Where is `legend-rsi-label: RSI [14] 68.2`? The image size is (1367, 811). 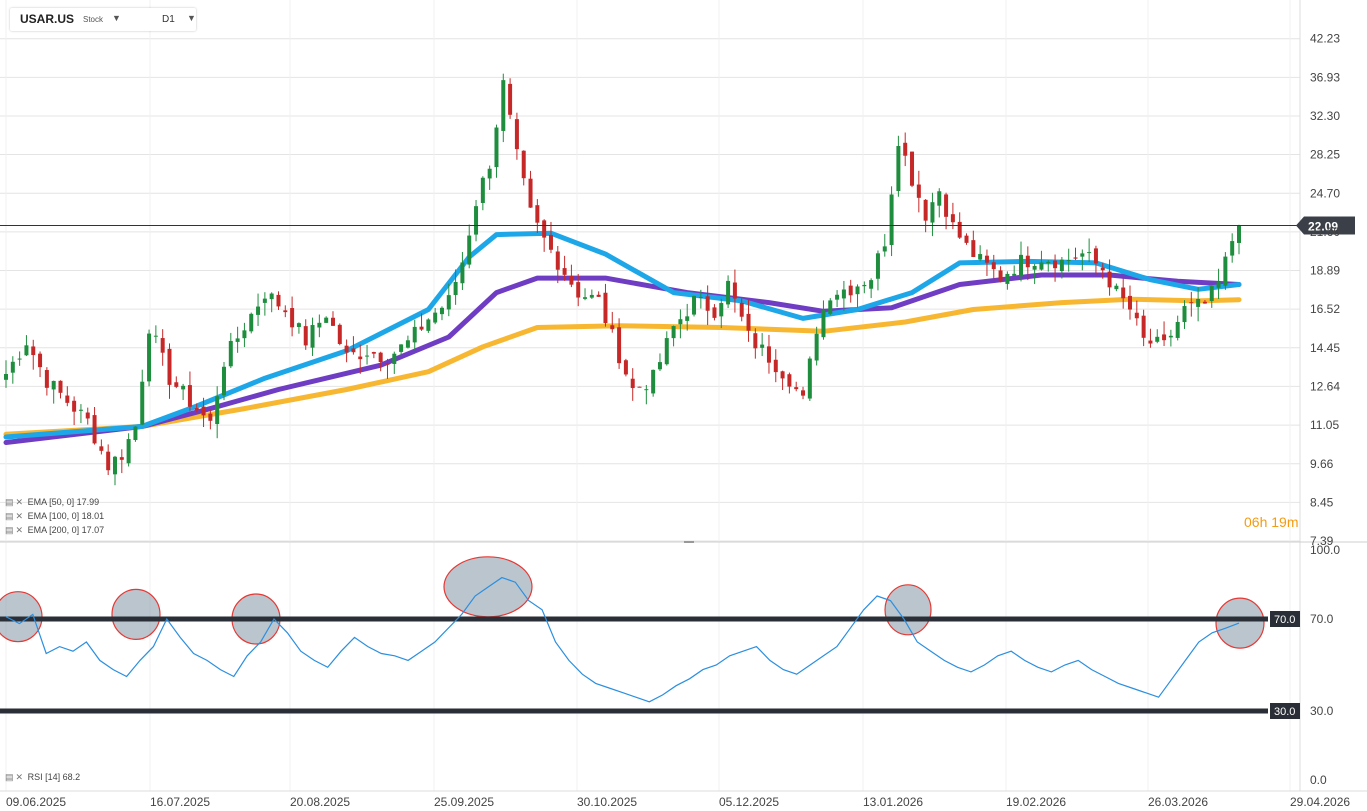
legend-rsi-label: RSI [14] 68.2 is located at coordinates (54, 777).